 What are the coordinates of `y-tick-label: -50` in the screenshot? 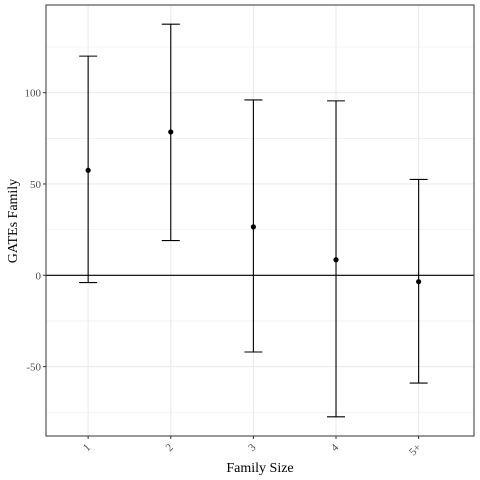 It's located at (33, 368).